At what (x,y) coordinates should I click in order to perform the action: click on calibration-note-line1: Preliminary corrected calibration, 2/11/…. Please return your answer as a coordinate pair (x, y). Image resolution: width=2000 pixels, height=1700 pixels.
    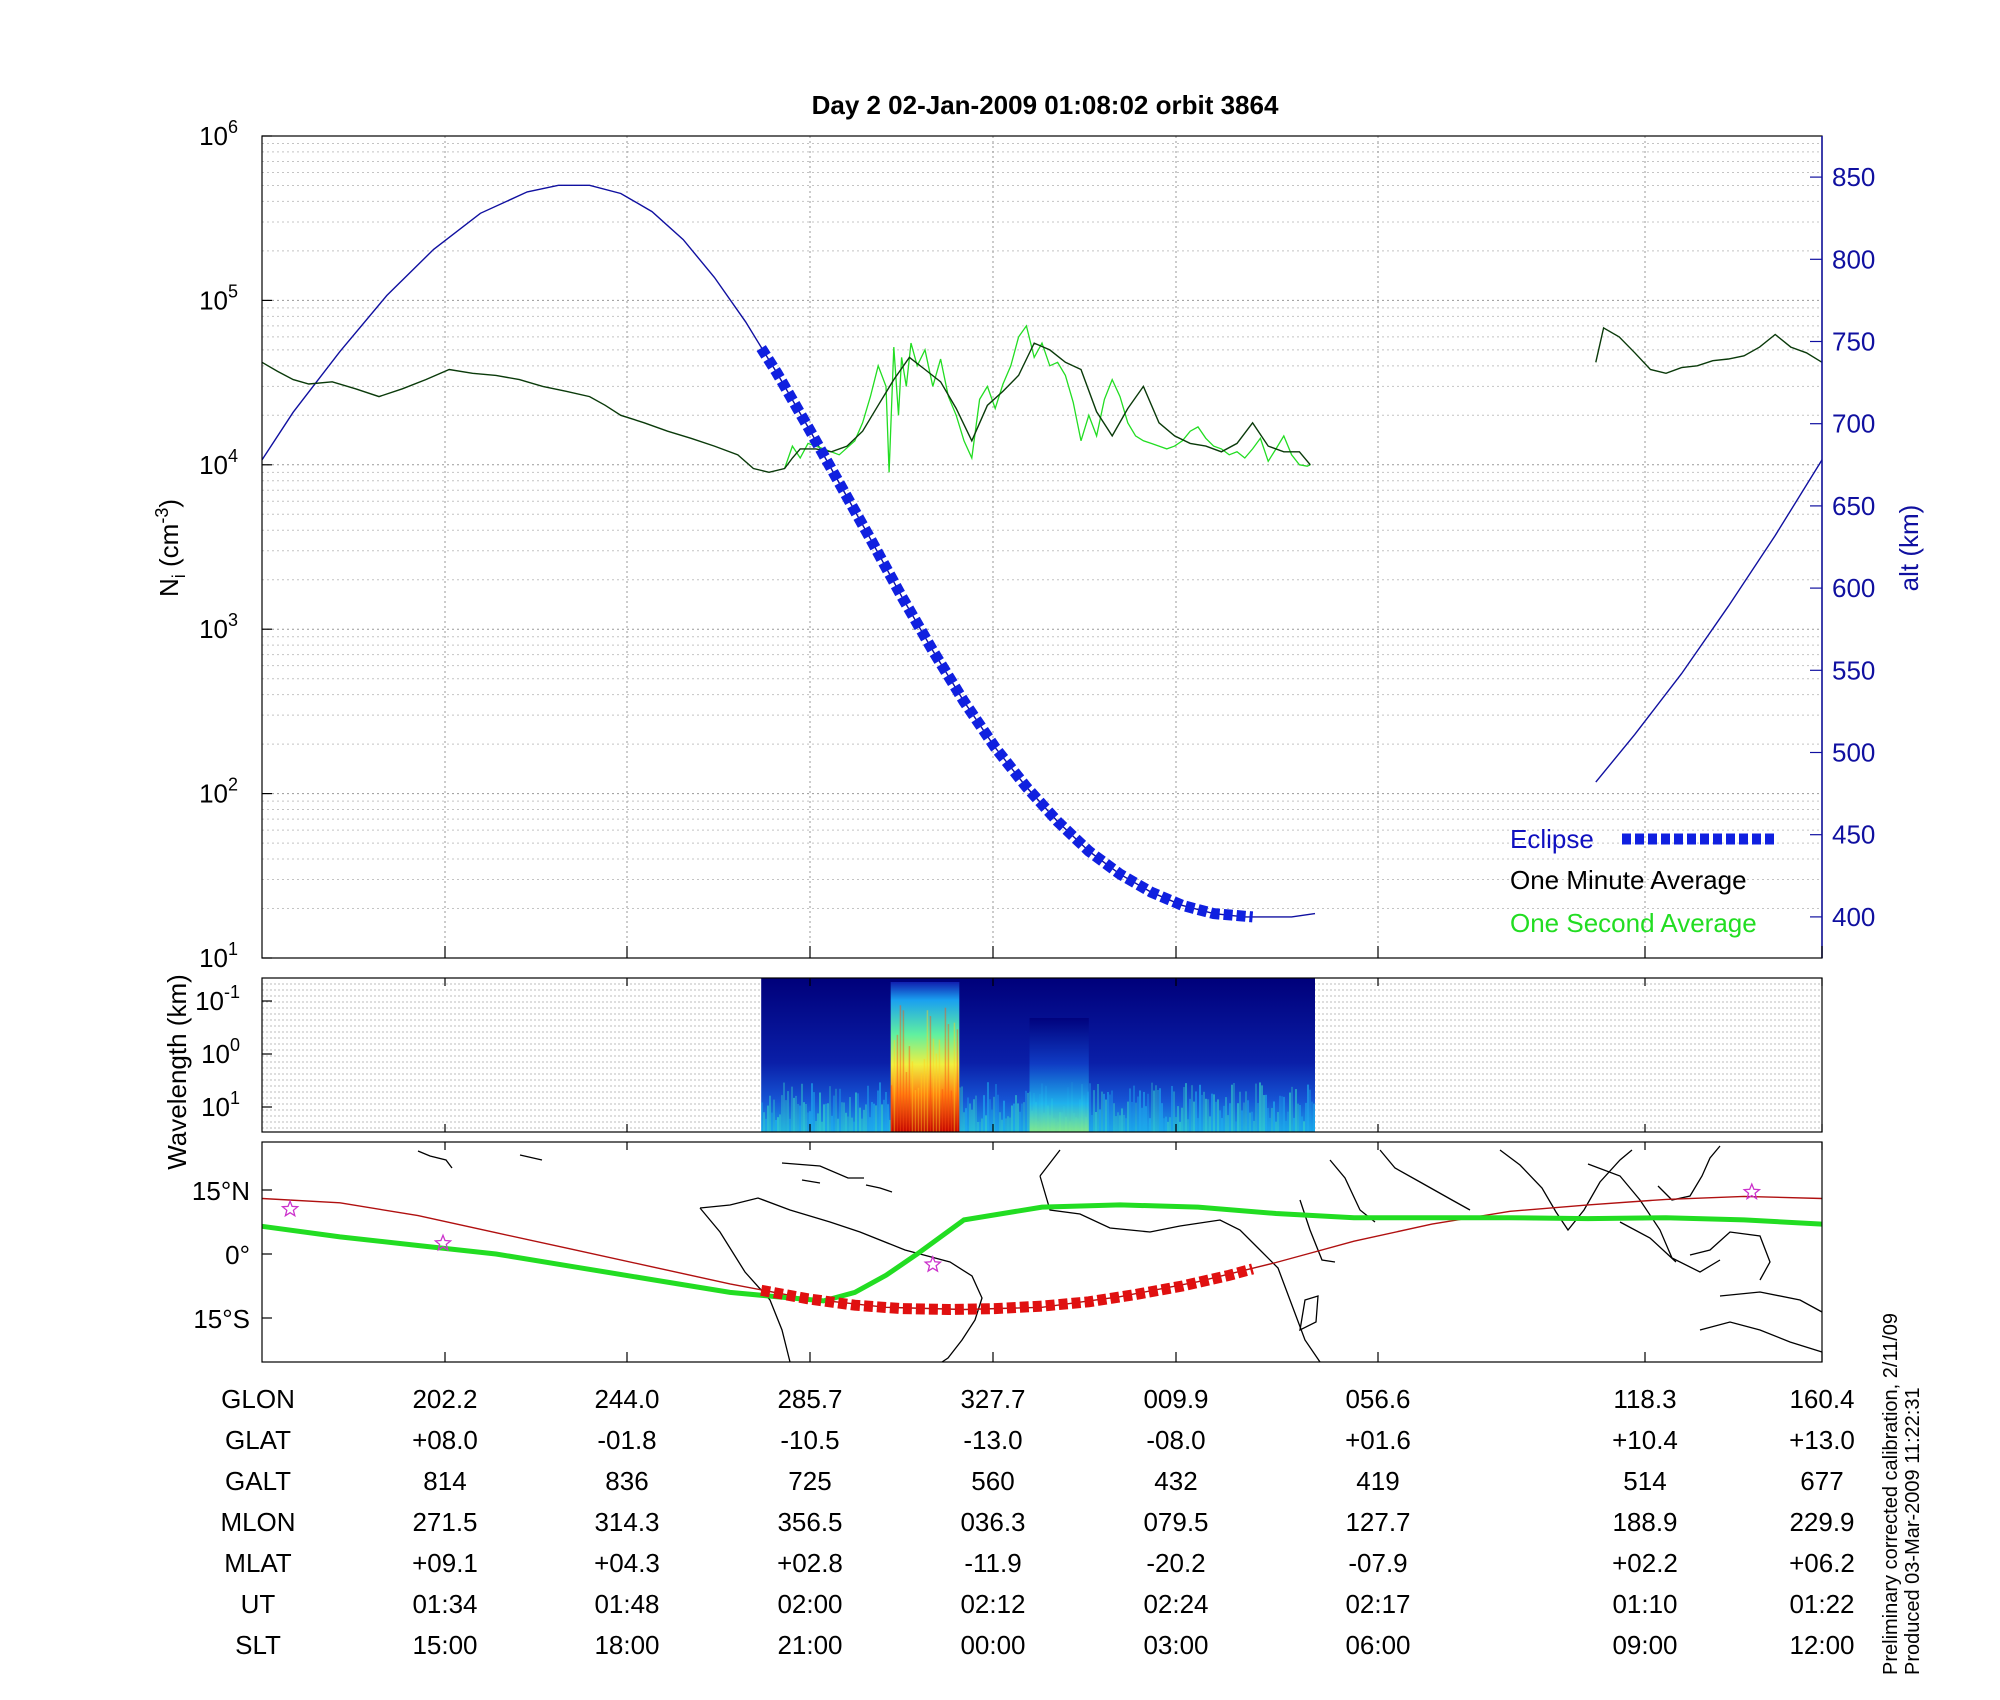
    Looking at the image, I should click on (1891, 1494).